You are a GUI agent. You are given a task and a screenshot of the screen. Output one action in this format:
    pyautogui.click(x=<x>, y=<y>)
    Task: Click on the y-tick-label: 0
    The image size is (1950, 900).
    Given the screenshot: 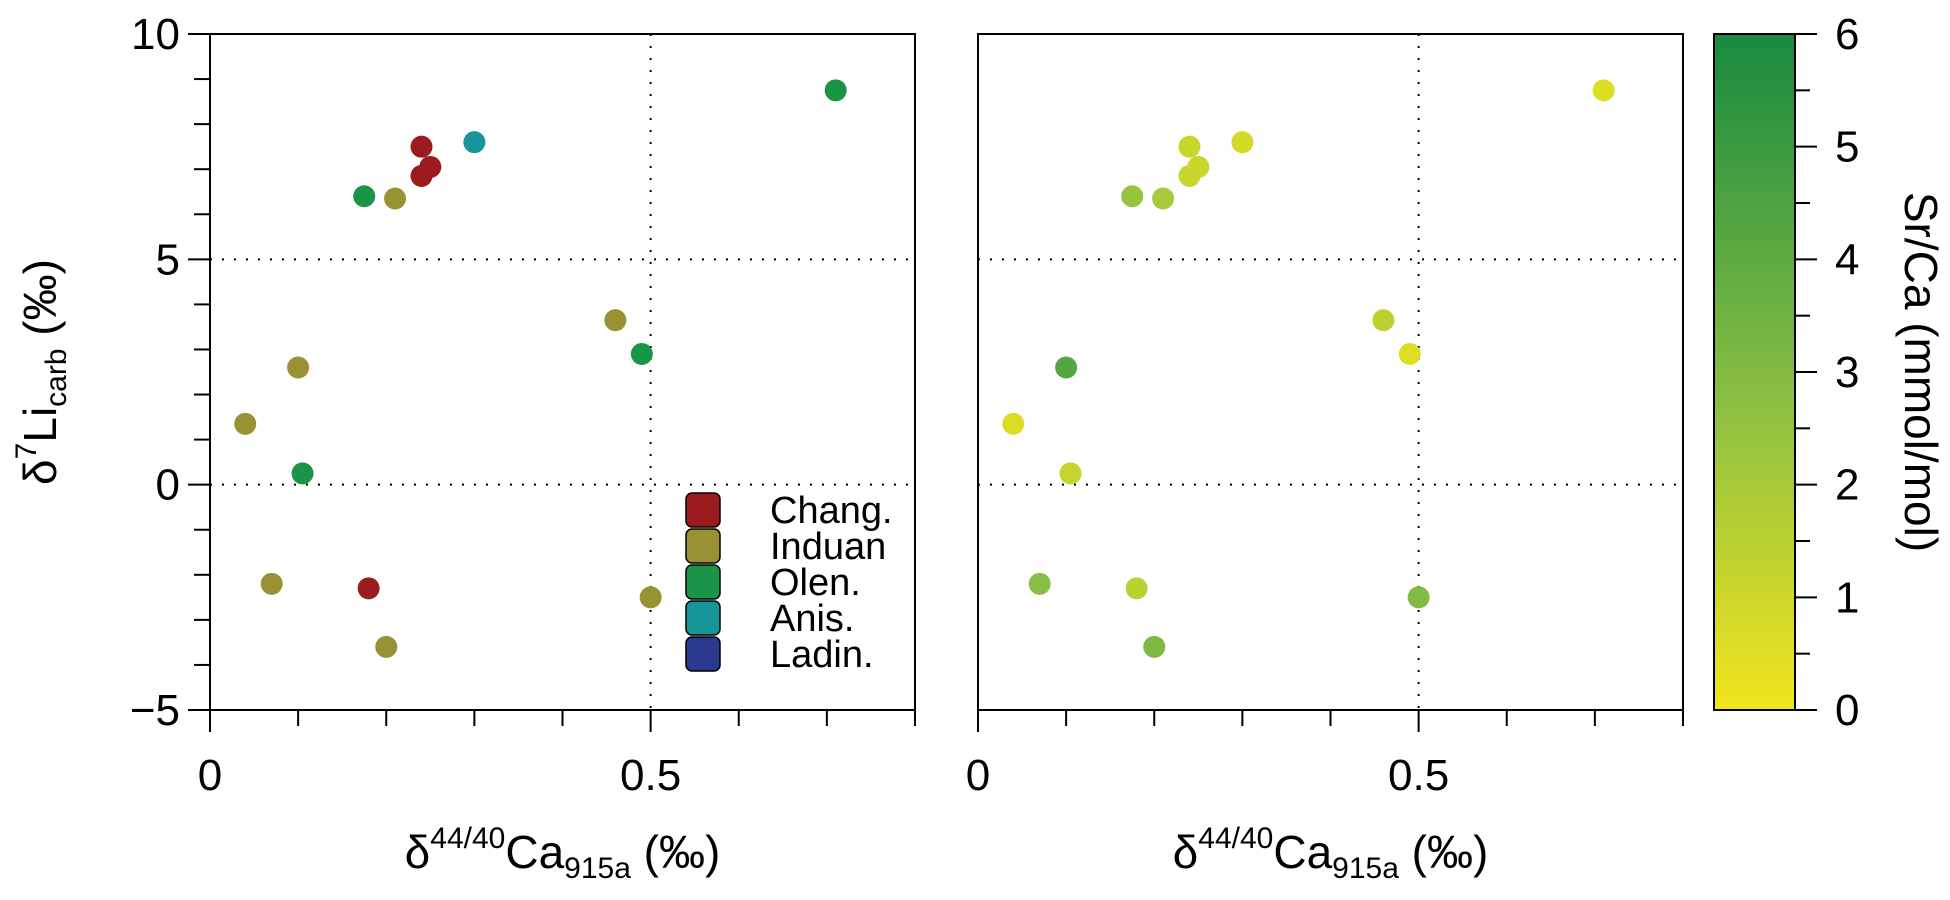 What is the action you would take?
    pyautogui.click(x=168, y=485)
    